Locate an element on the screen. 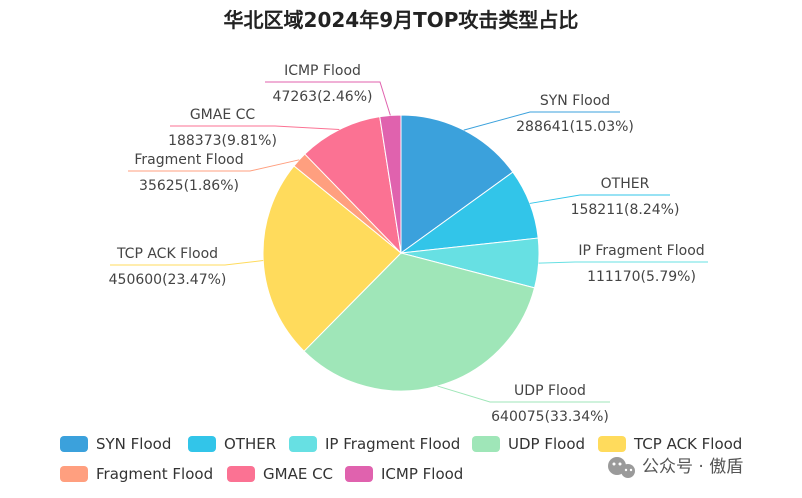 The height and width of the screenshot is (498, 802). legend-label: Fragment Flood is located at coordinates (154, 474).